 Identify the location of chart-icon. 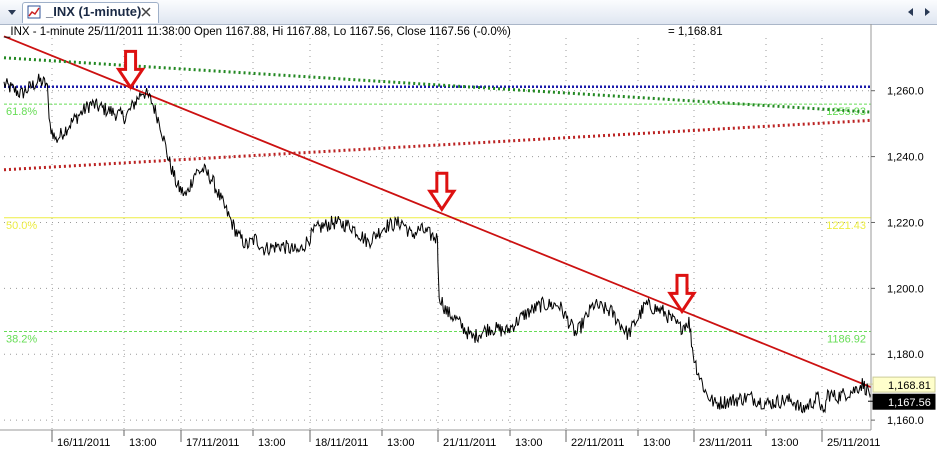
(34, 12).